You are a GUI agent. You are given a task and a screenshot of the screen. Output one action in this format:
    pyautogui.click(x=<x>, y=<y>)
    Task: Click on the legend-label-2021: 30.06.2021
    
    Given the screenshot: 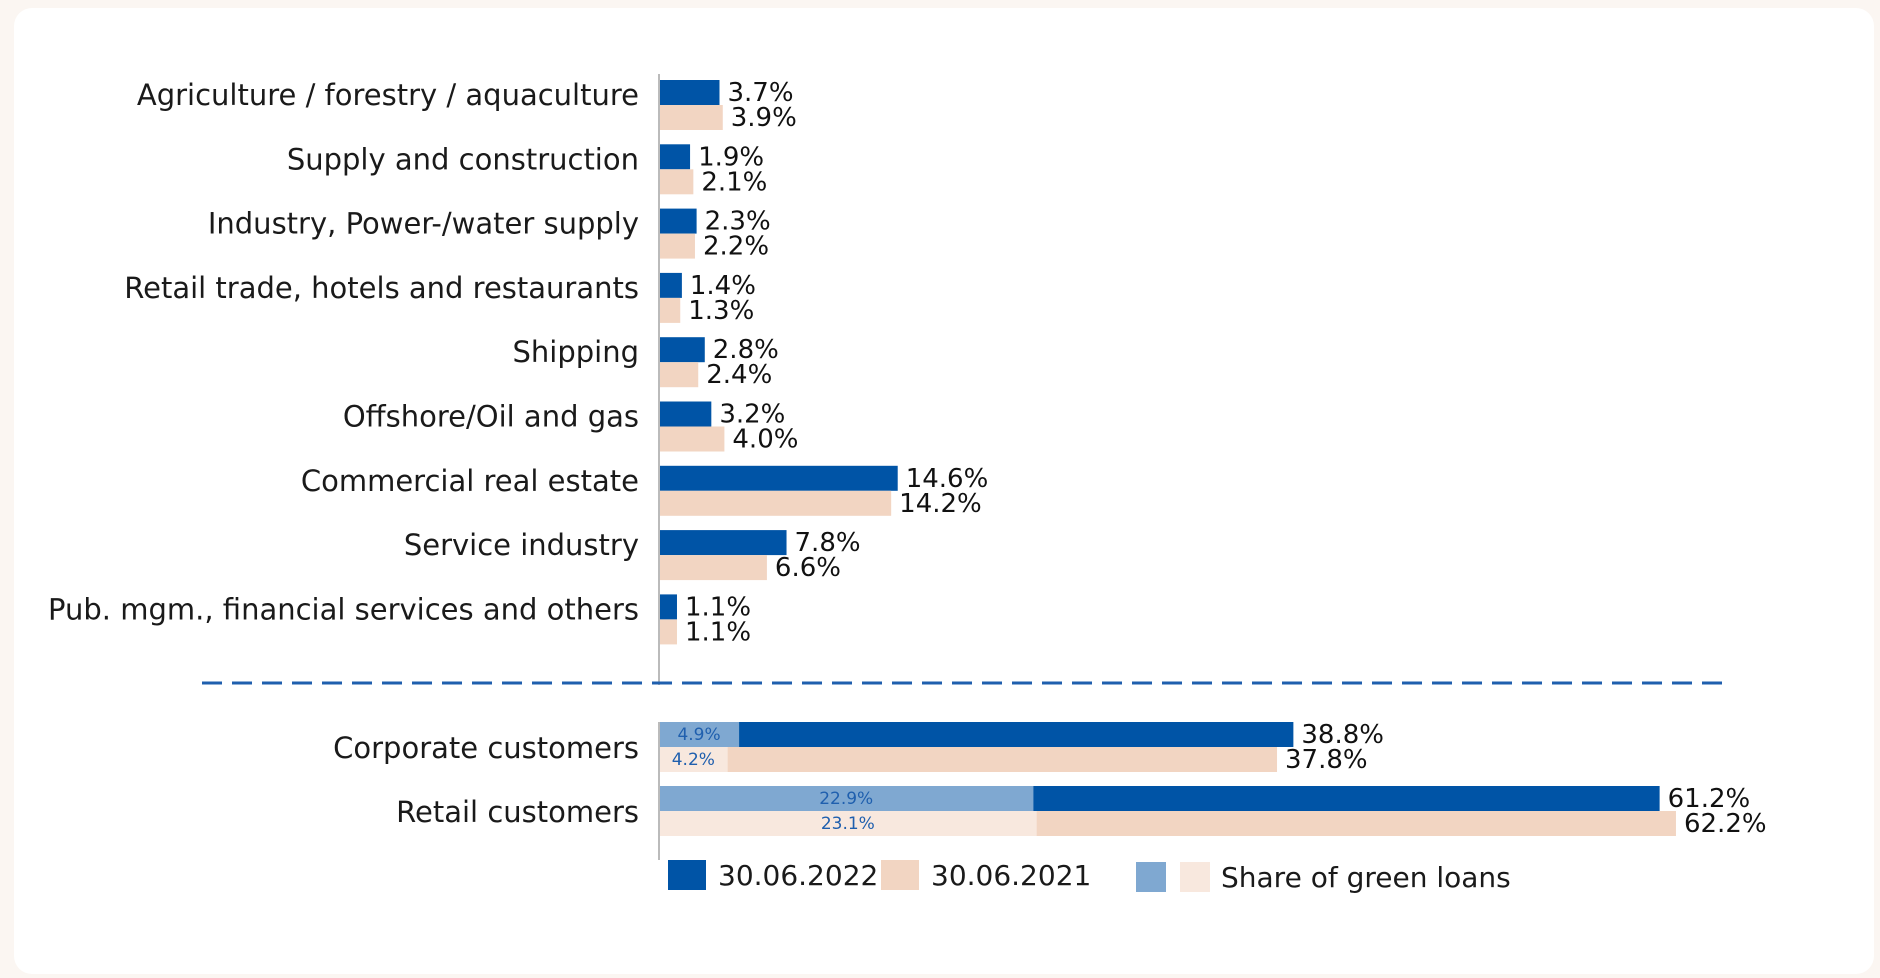 What is the action you would take?
    pyautogui.click(x=1011, y=875)
    